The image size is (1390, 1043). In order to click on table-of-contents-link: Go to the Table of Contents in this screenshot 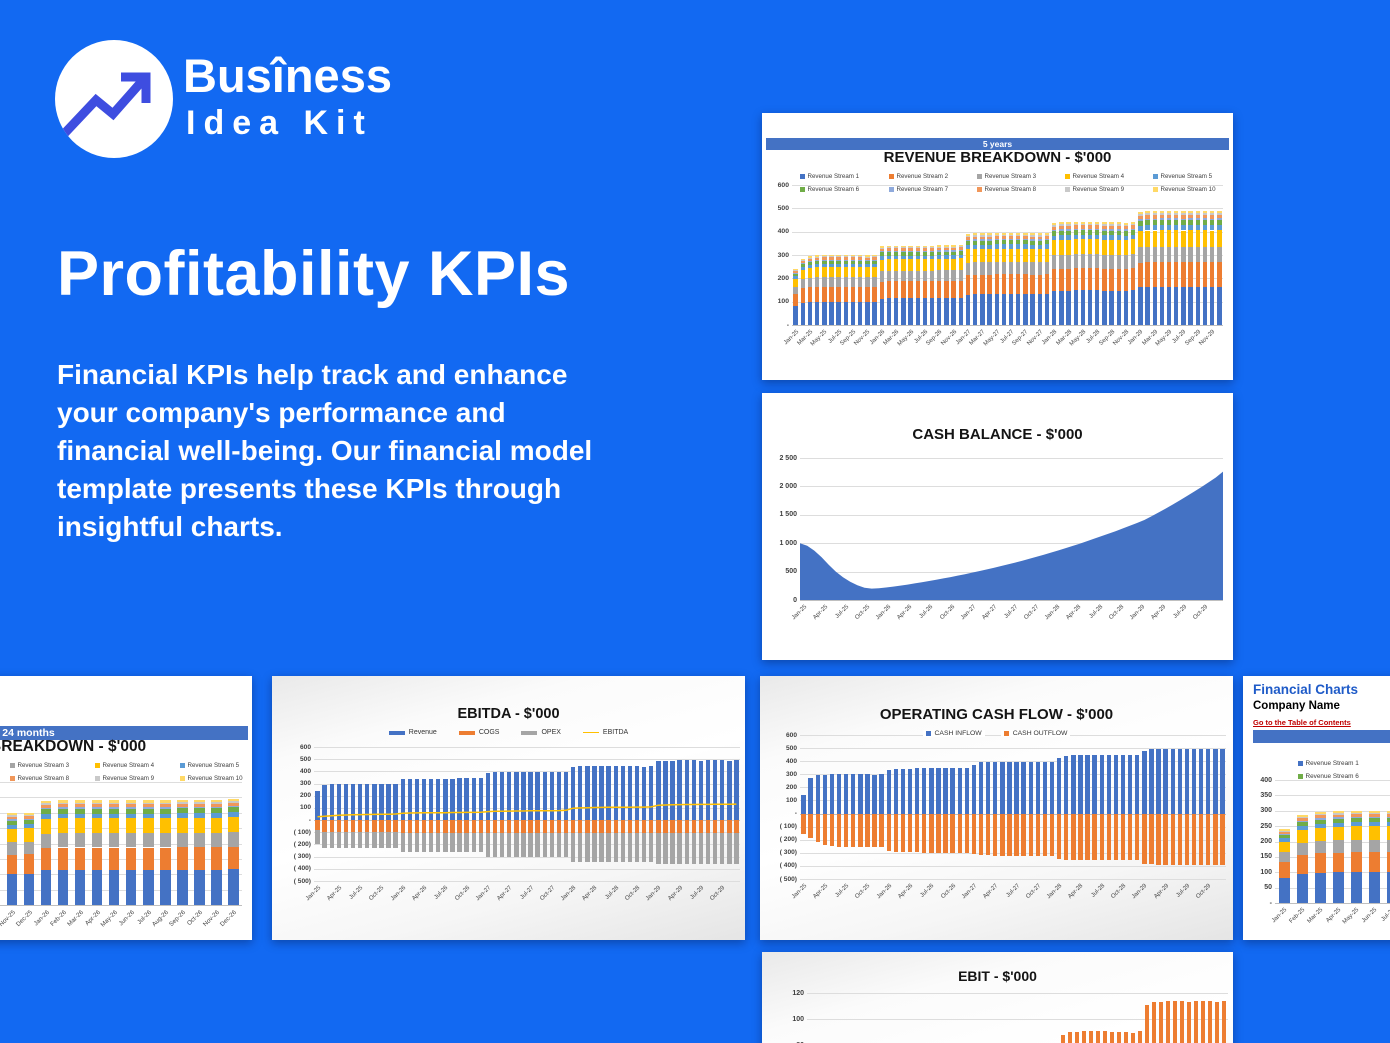, I will do `click(1302, 722)`.